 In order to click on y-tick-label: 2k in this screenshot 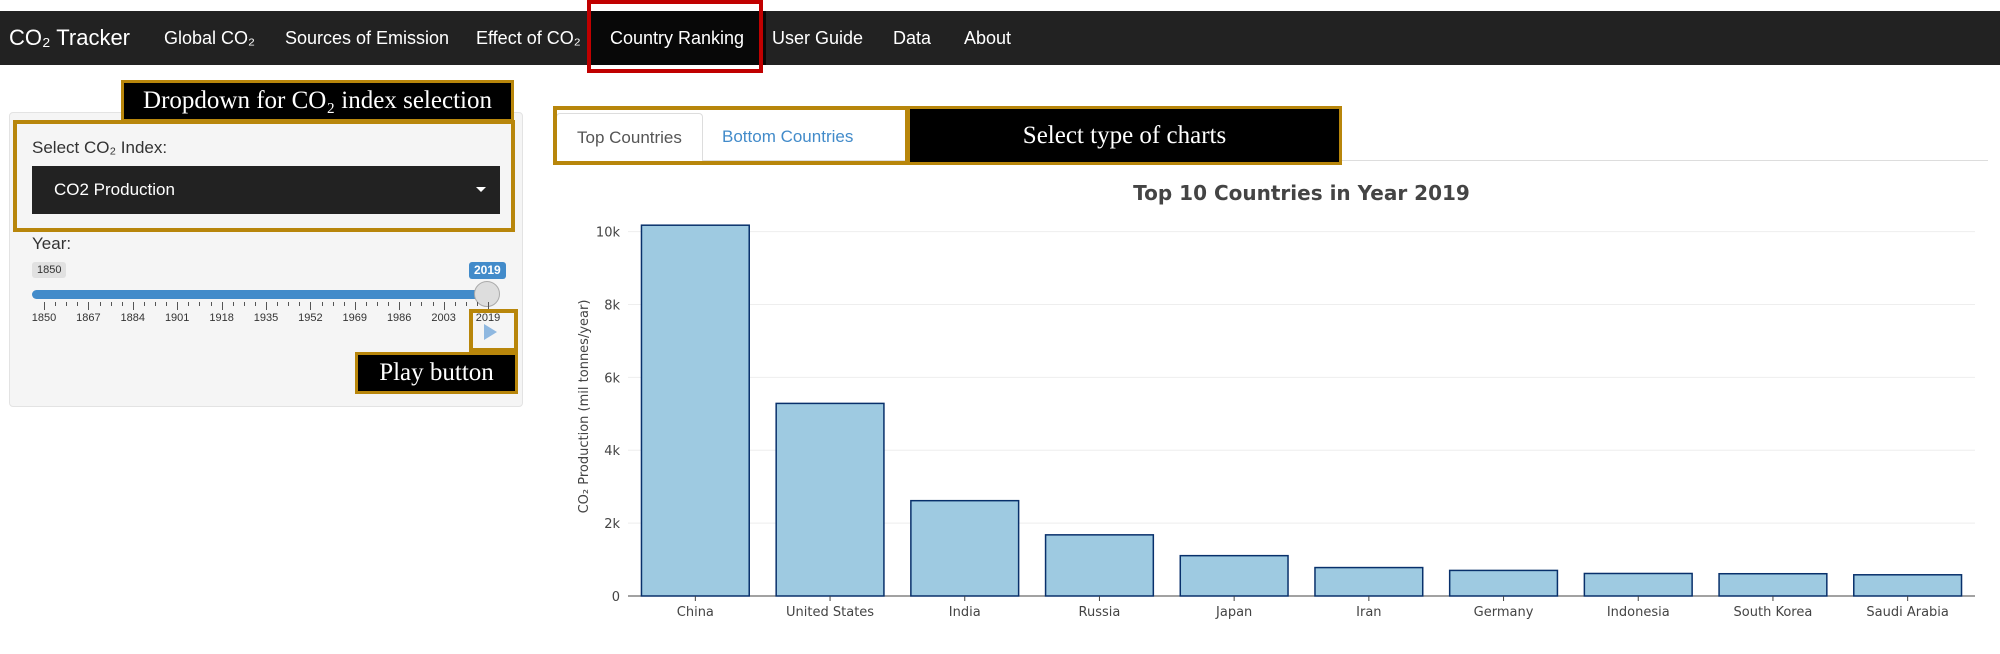, I will do `click(612, 524)`.